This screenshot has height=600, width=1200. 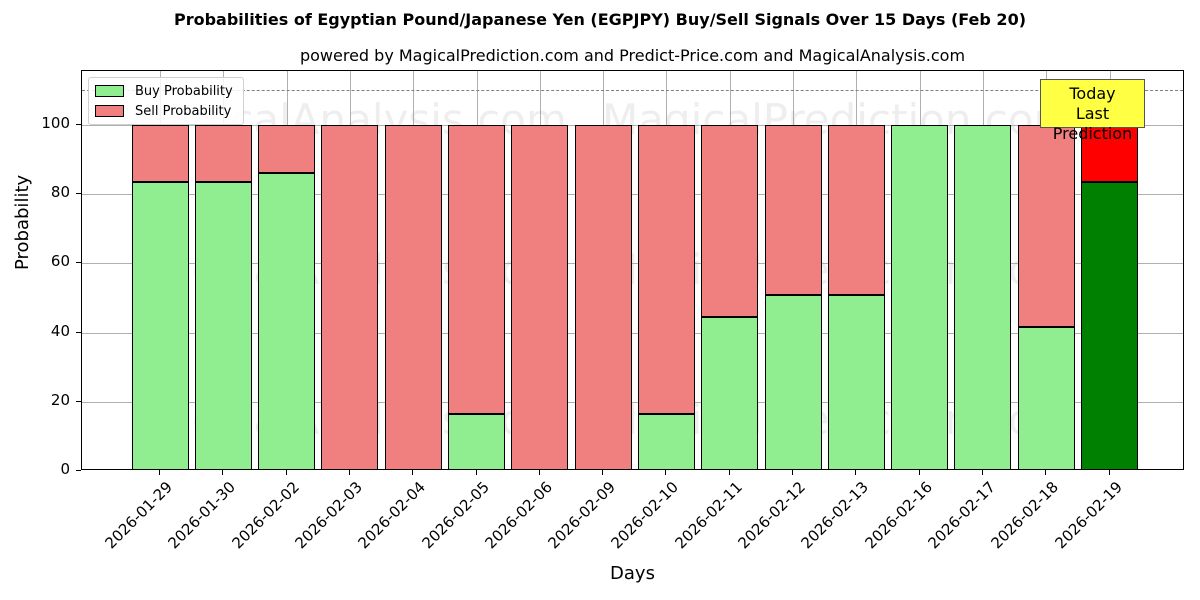 I want to click on x-tick-label: 2026-02-02, so click(x=265, y=515).